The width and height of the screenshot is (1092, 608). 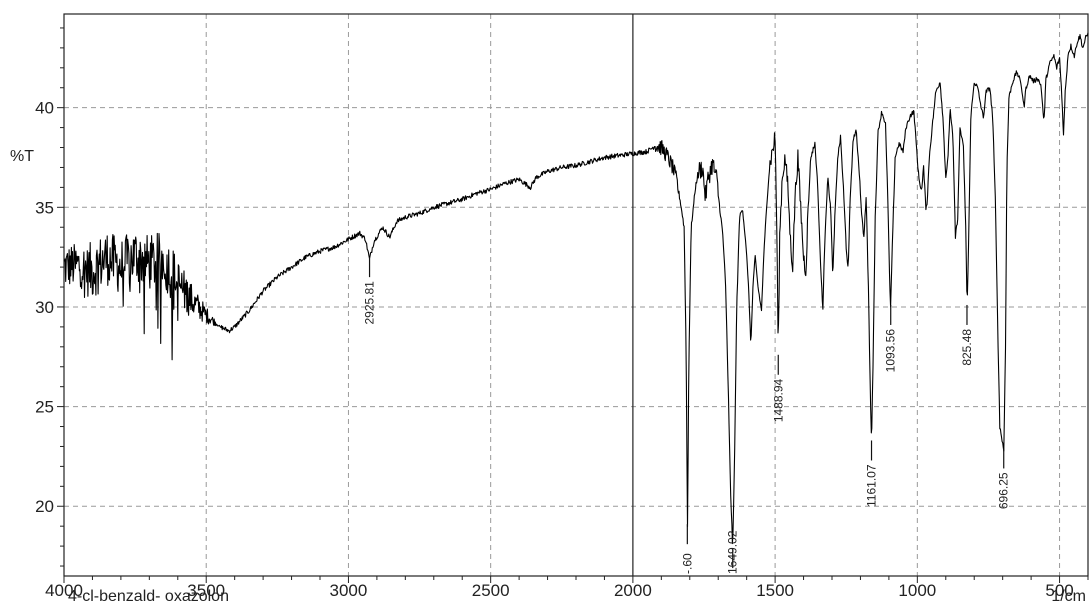 I want to click on y-tick-label-30: 30, so click(x=44, y=307).